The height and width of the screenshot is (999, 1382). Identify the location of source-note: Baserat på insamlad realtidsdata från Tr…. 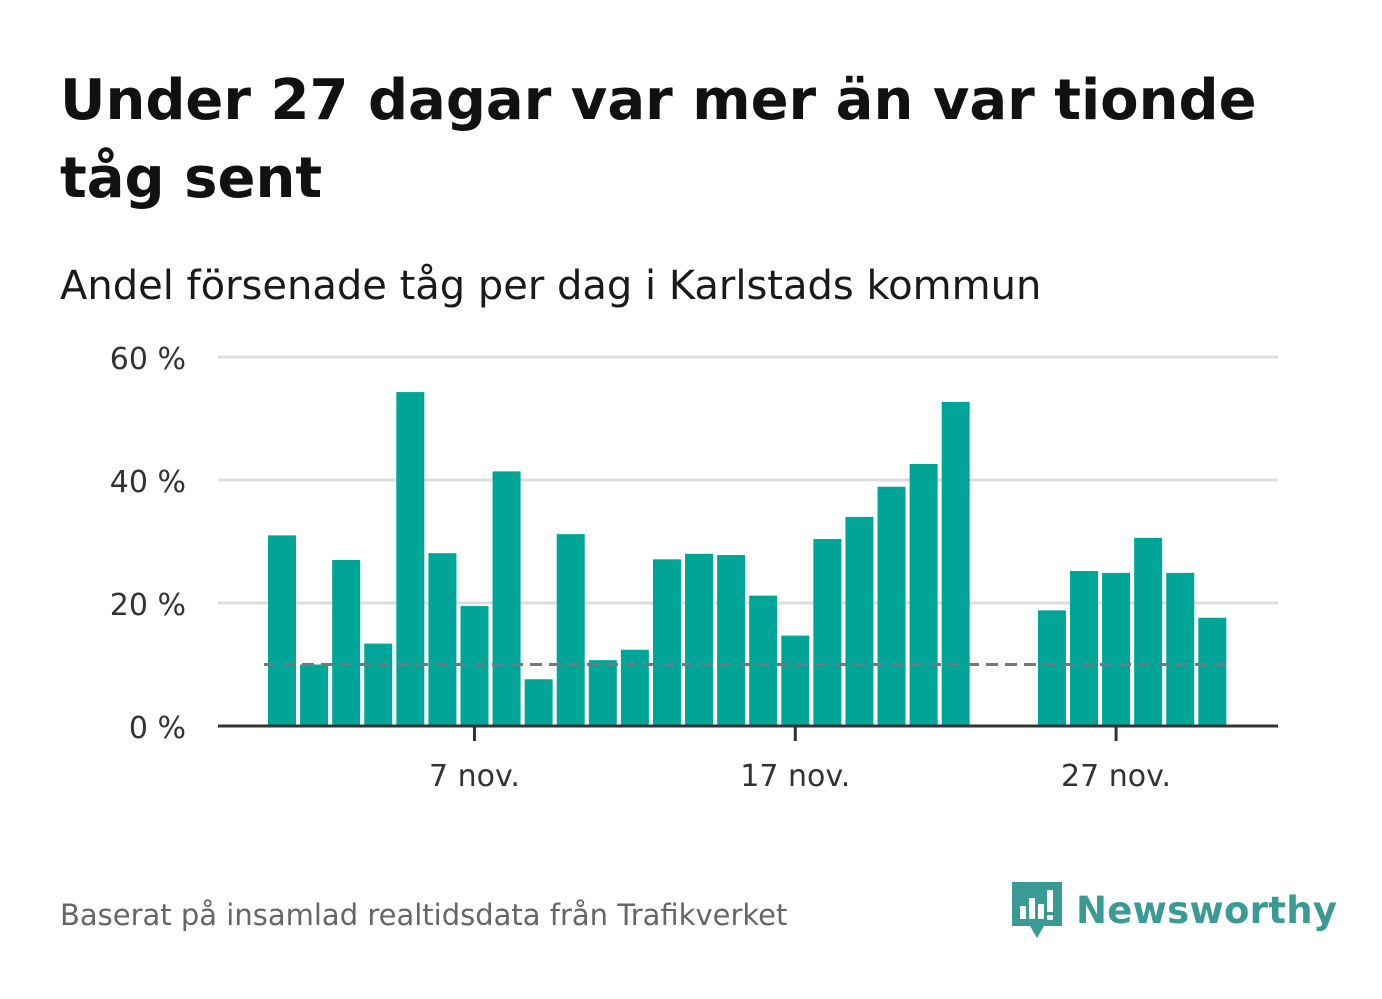
(424, 915).